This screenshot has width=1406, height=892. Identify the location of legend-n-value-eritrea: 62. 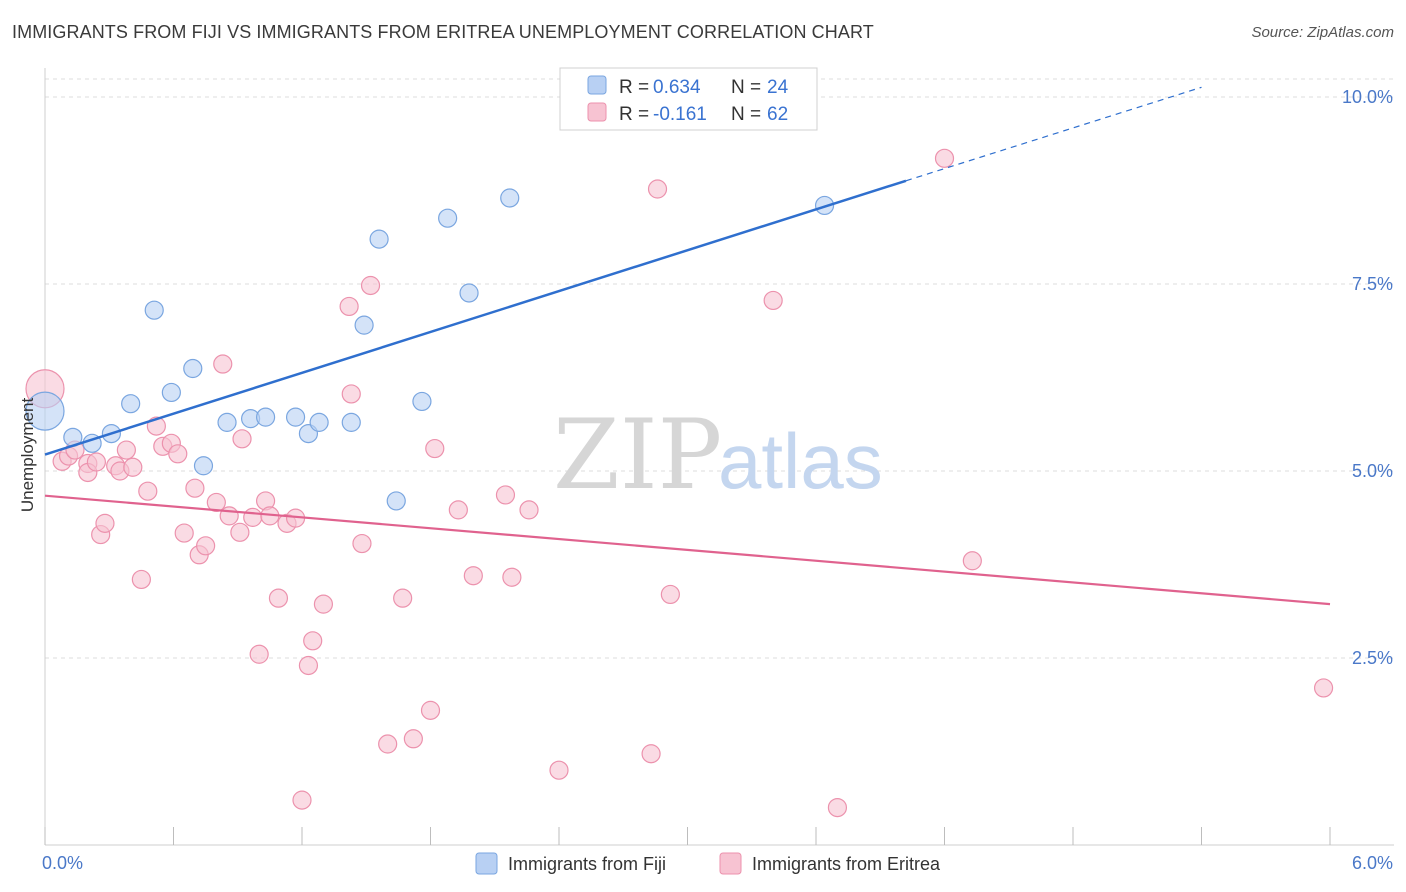
(777, 114).